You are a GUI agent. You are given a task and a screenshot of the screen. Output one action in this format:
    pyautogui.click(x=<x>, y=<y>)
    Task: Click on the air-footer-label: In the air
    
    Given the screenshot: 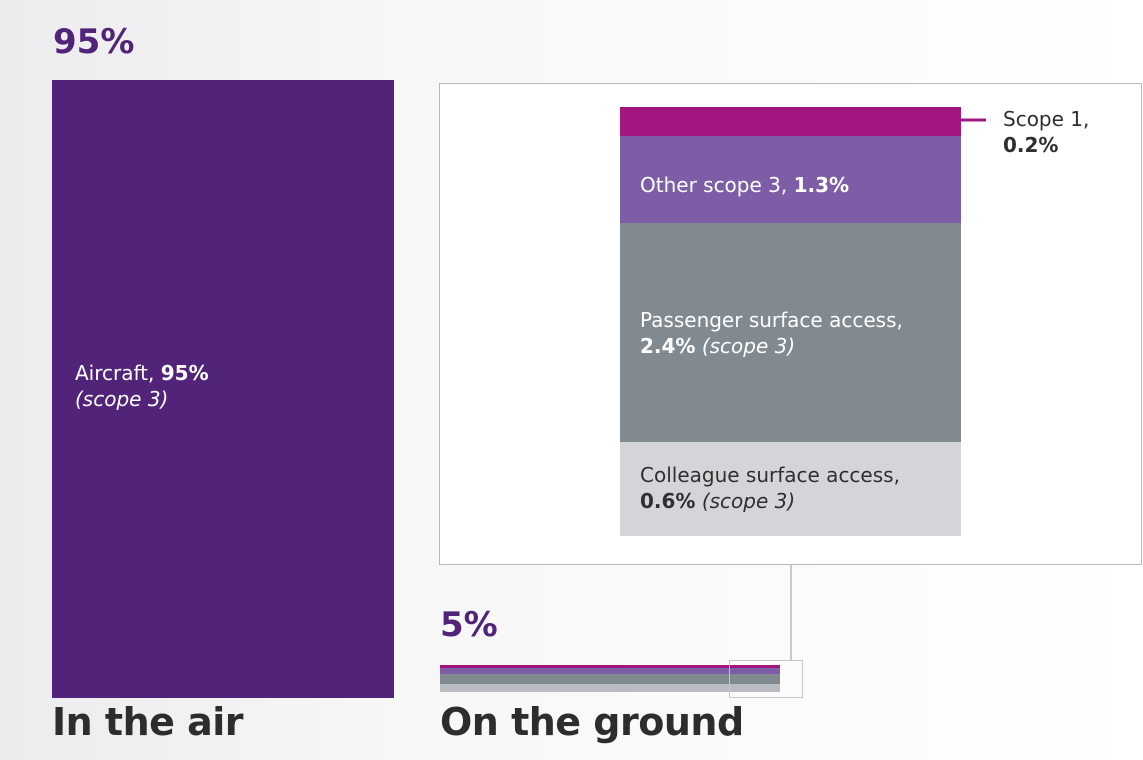 What is the action you would take?
    pyautogui.click(x=148, y=722)
    